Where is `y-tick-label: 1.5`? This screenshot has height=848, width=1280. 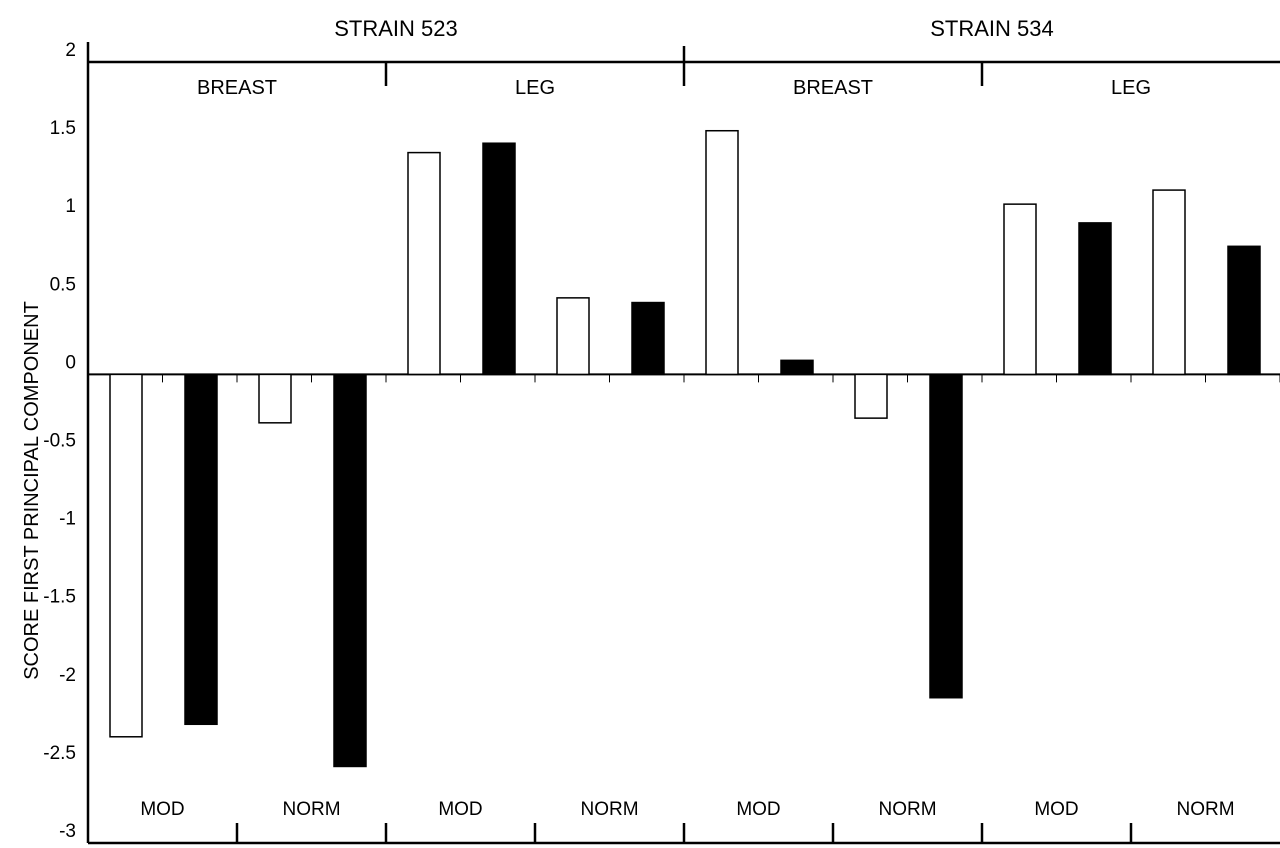 y-tick-label: 1.5 is located at coordinates (63, 128).